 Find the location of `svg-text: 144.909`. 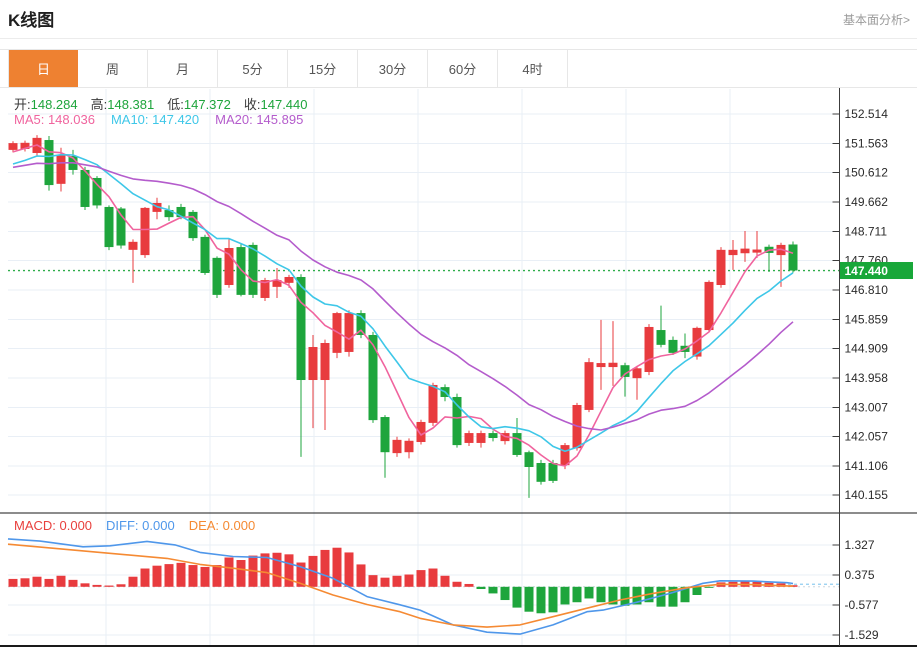

svg-text: 144.909 is located at coordinates (867, 349).